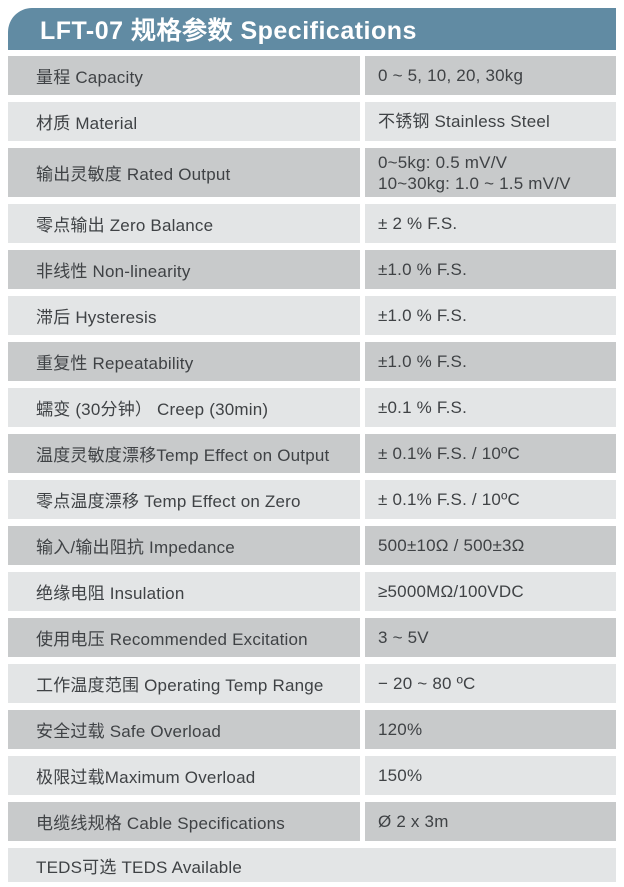 This screenshot has width=624, height=887. What do you see at coordinates (184, 223) in the screenshot?
I see `spec-label: 零点输出 Zero Balance` at bounding box center [184, 223].